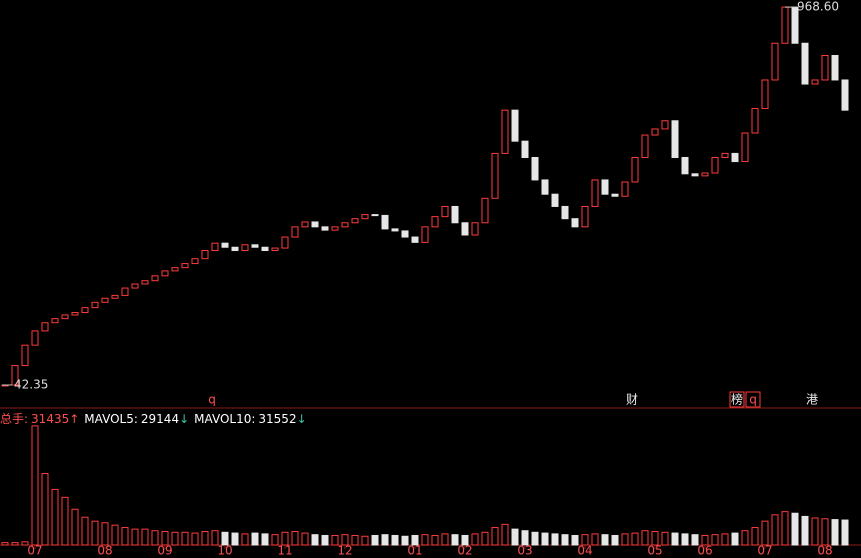 The height and width of the screenshot is (558, 861). What do you see at coordinates (737, 399) in the screenshot?
I see `event-marker: 榜` at bounding box center [737, 399].